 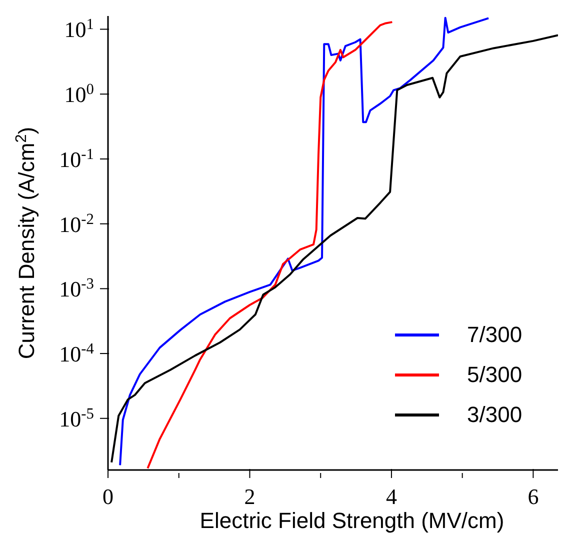 What do you see at coordinates (494, 375) in the screenshot?
I see `legend-label: 5/300` at bounding box center [494, 375].